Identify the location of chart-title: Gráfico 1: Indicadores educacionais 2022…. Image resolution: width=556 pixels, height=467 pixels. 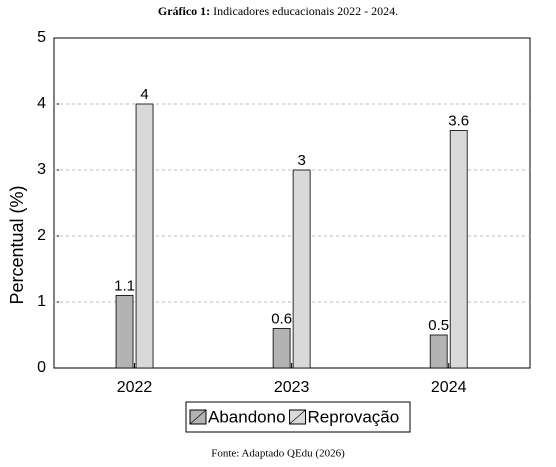
(278, 11).